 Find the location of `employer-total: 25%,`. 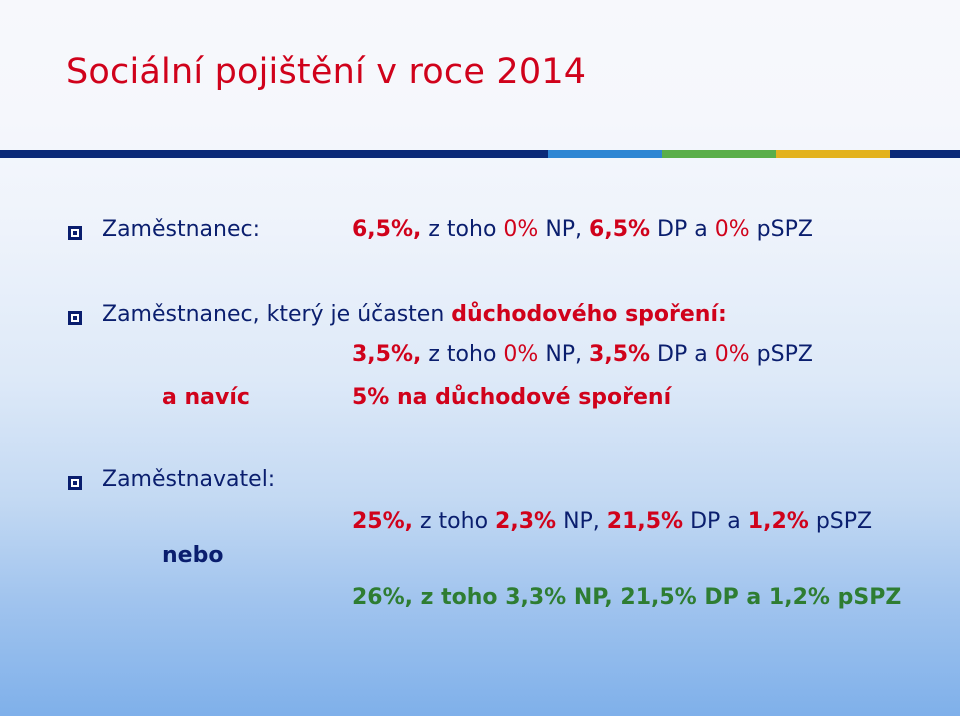

employer-total: 25%, is located at coordinates (383, 521).